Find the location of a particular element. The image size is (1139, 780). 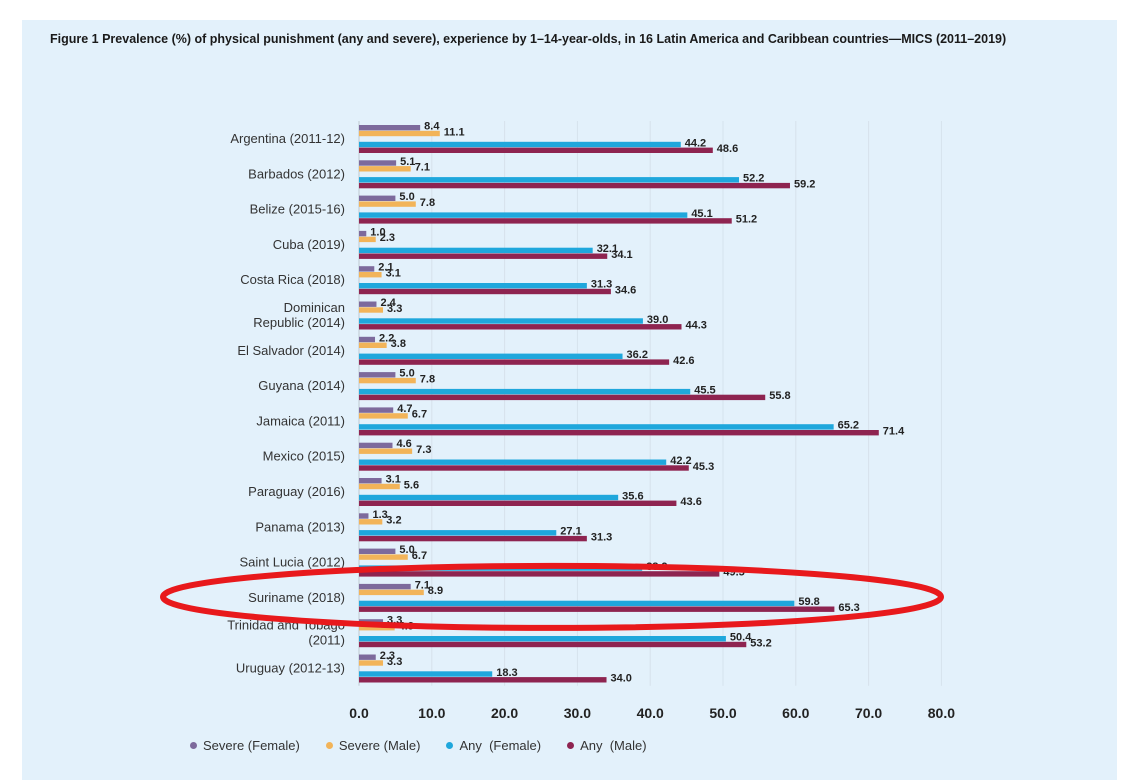

category-label: Guyana (2014) is located at coordinates (301, 385).